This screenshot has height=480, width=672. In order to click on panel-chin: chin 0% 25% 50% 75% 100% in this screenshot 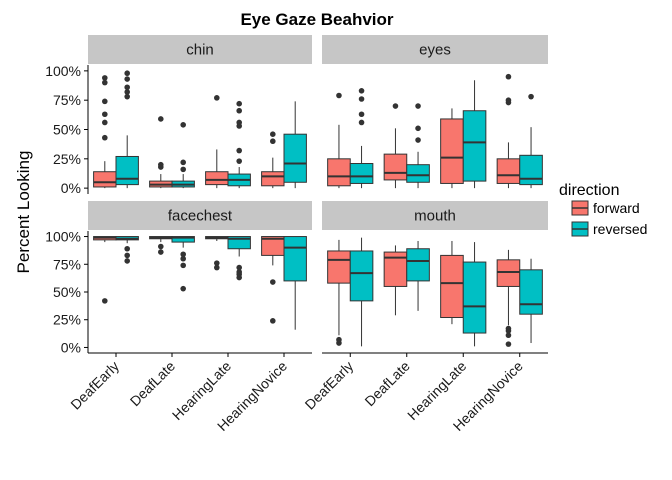, I will do `click(178, 115)`.